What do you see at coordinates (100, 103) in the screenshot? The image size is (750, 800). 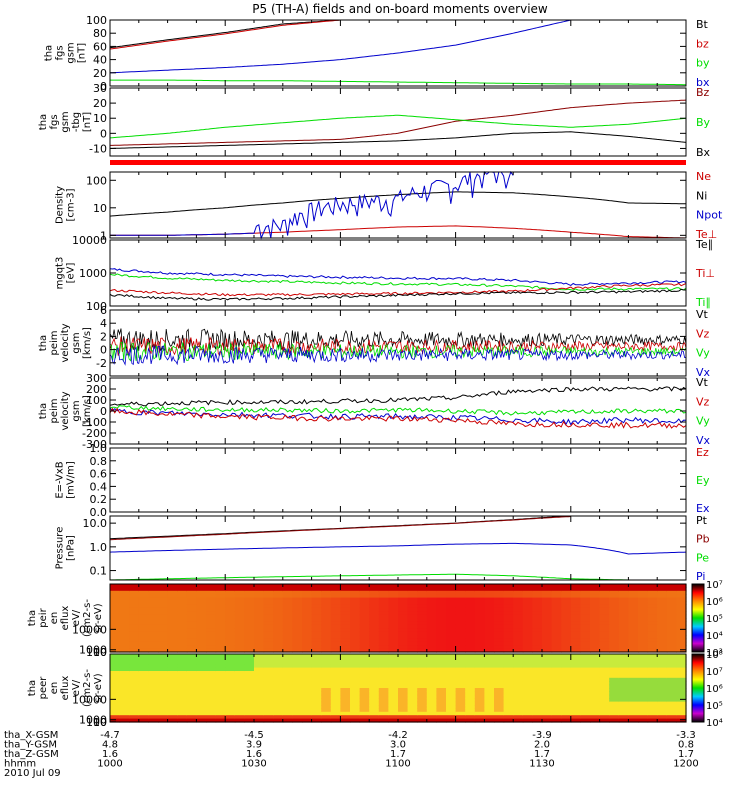 I see `y-tick-label: 20` at bounding box center [100, 103].